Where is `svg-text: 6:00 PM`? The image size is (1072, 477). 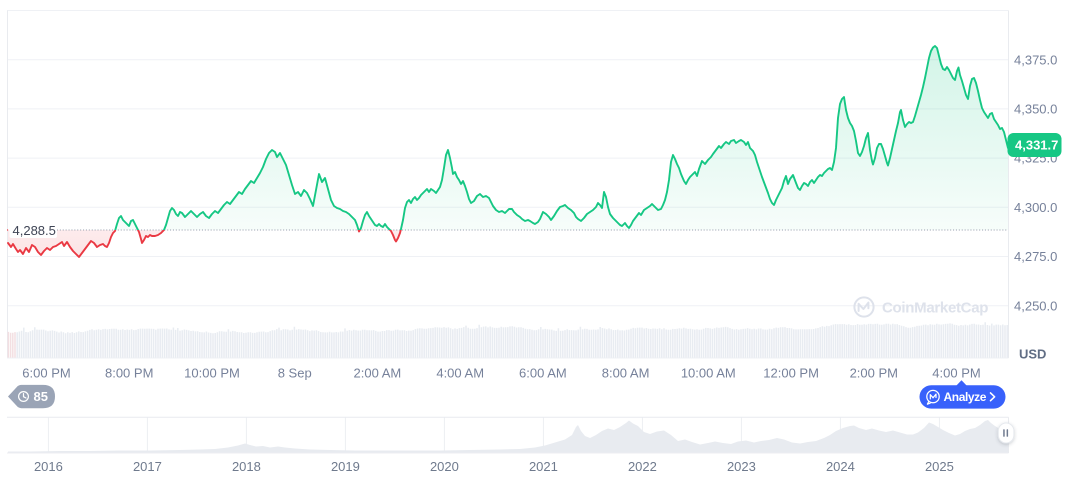
svg-text: 6:00 PM is located at coordinates (46, 373).